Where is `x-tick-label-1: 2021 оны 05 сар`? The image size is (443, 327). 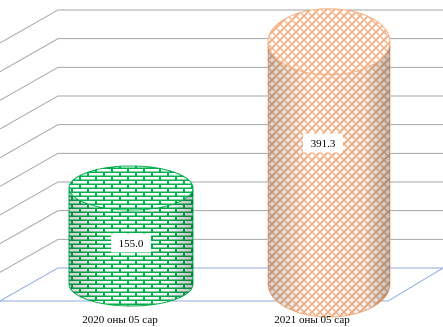 x-tick-label-1: 2021 оны 05 сар is located at coordinates (312, 320).